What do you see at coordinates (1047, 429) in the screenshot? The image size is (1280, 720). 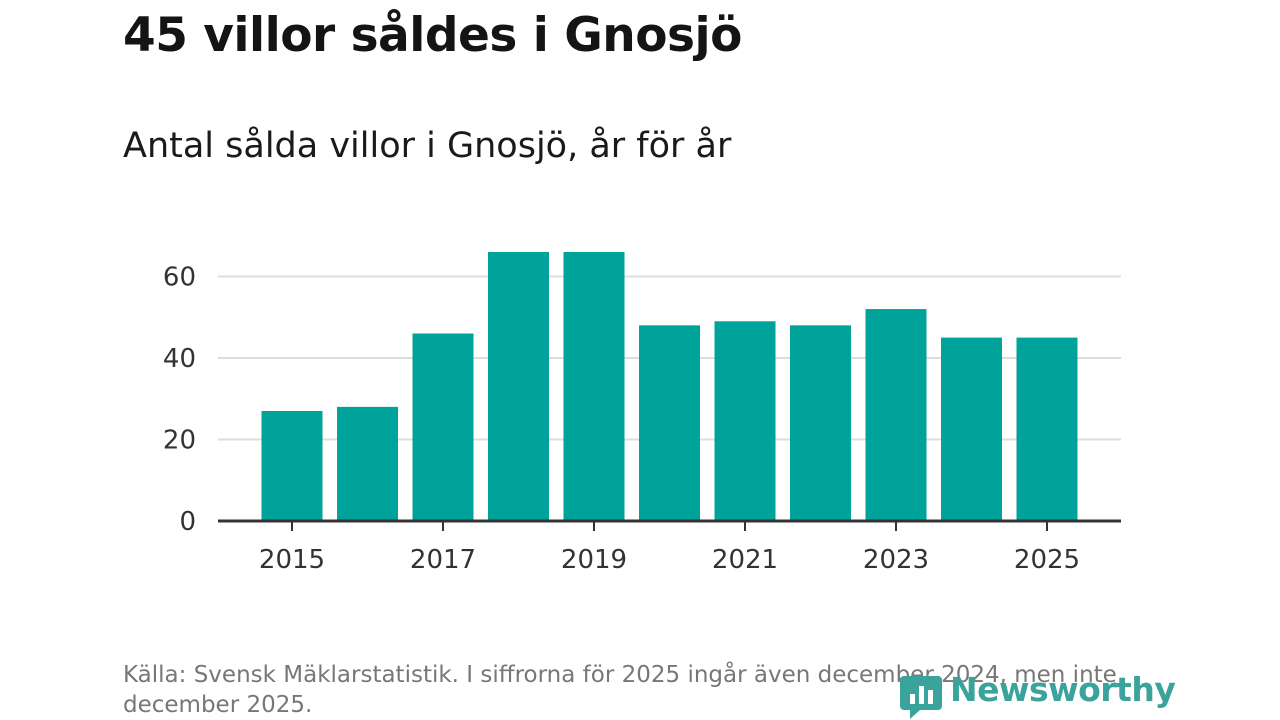 I see `bar-2025` at bounding box center [1047, 429].